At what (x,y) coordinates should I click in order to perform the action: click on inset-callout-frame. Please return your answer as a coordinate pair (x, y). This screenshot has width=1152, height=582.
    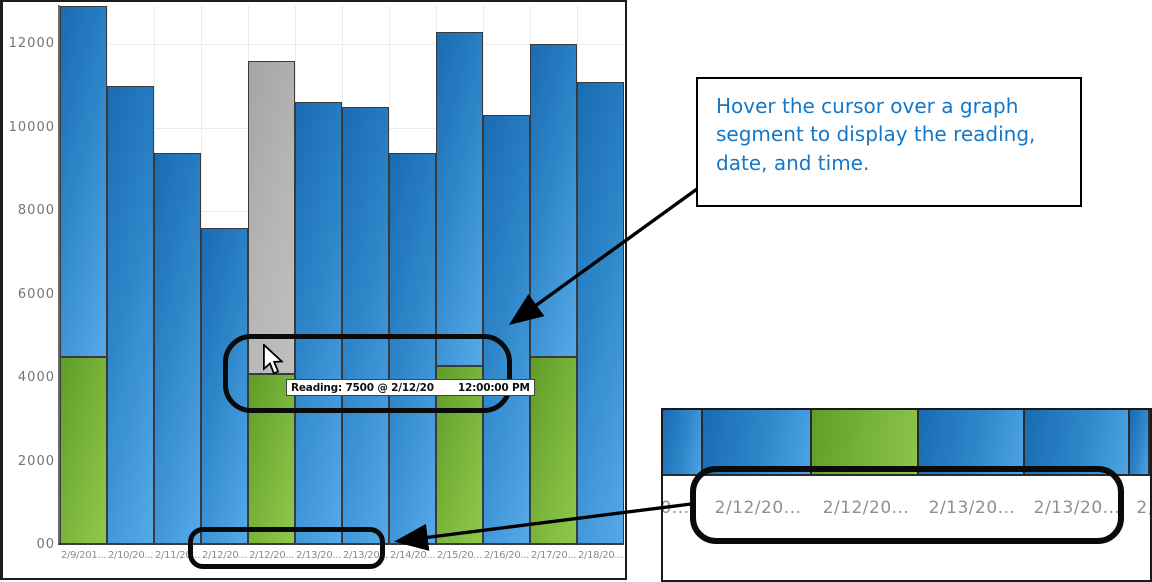
    Looking at the image, I should click on (907, 505).